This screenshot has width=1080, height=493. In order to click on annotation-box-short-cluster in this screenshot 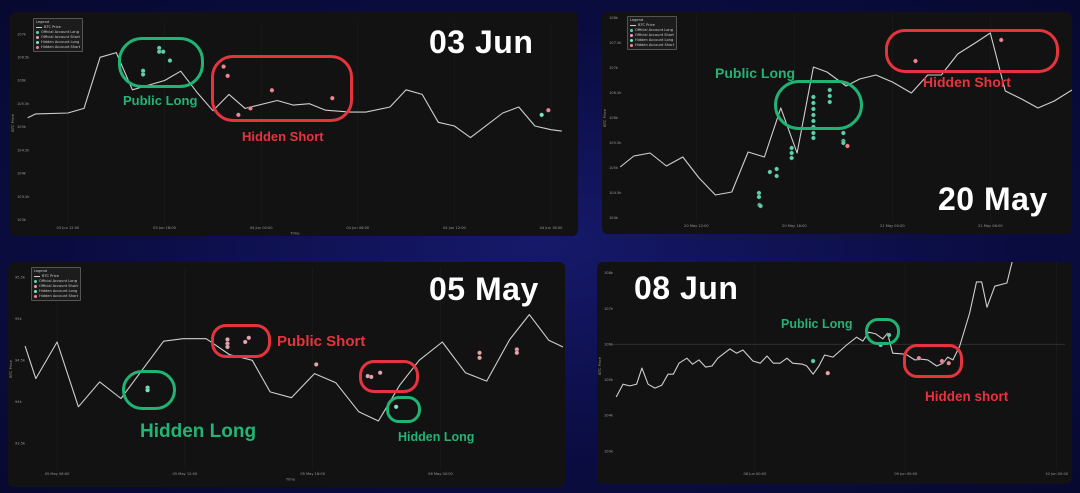, I will do `click(389, 376)`.